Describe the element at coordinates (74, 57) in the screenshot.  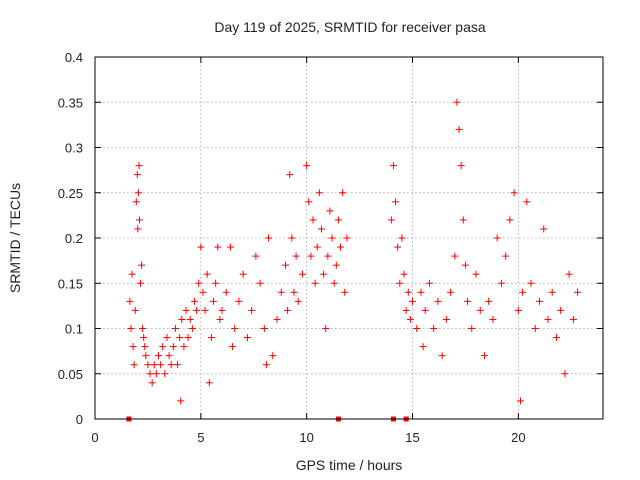
I see `y-tick-label: 0.4` at that location.